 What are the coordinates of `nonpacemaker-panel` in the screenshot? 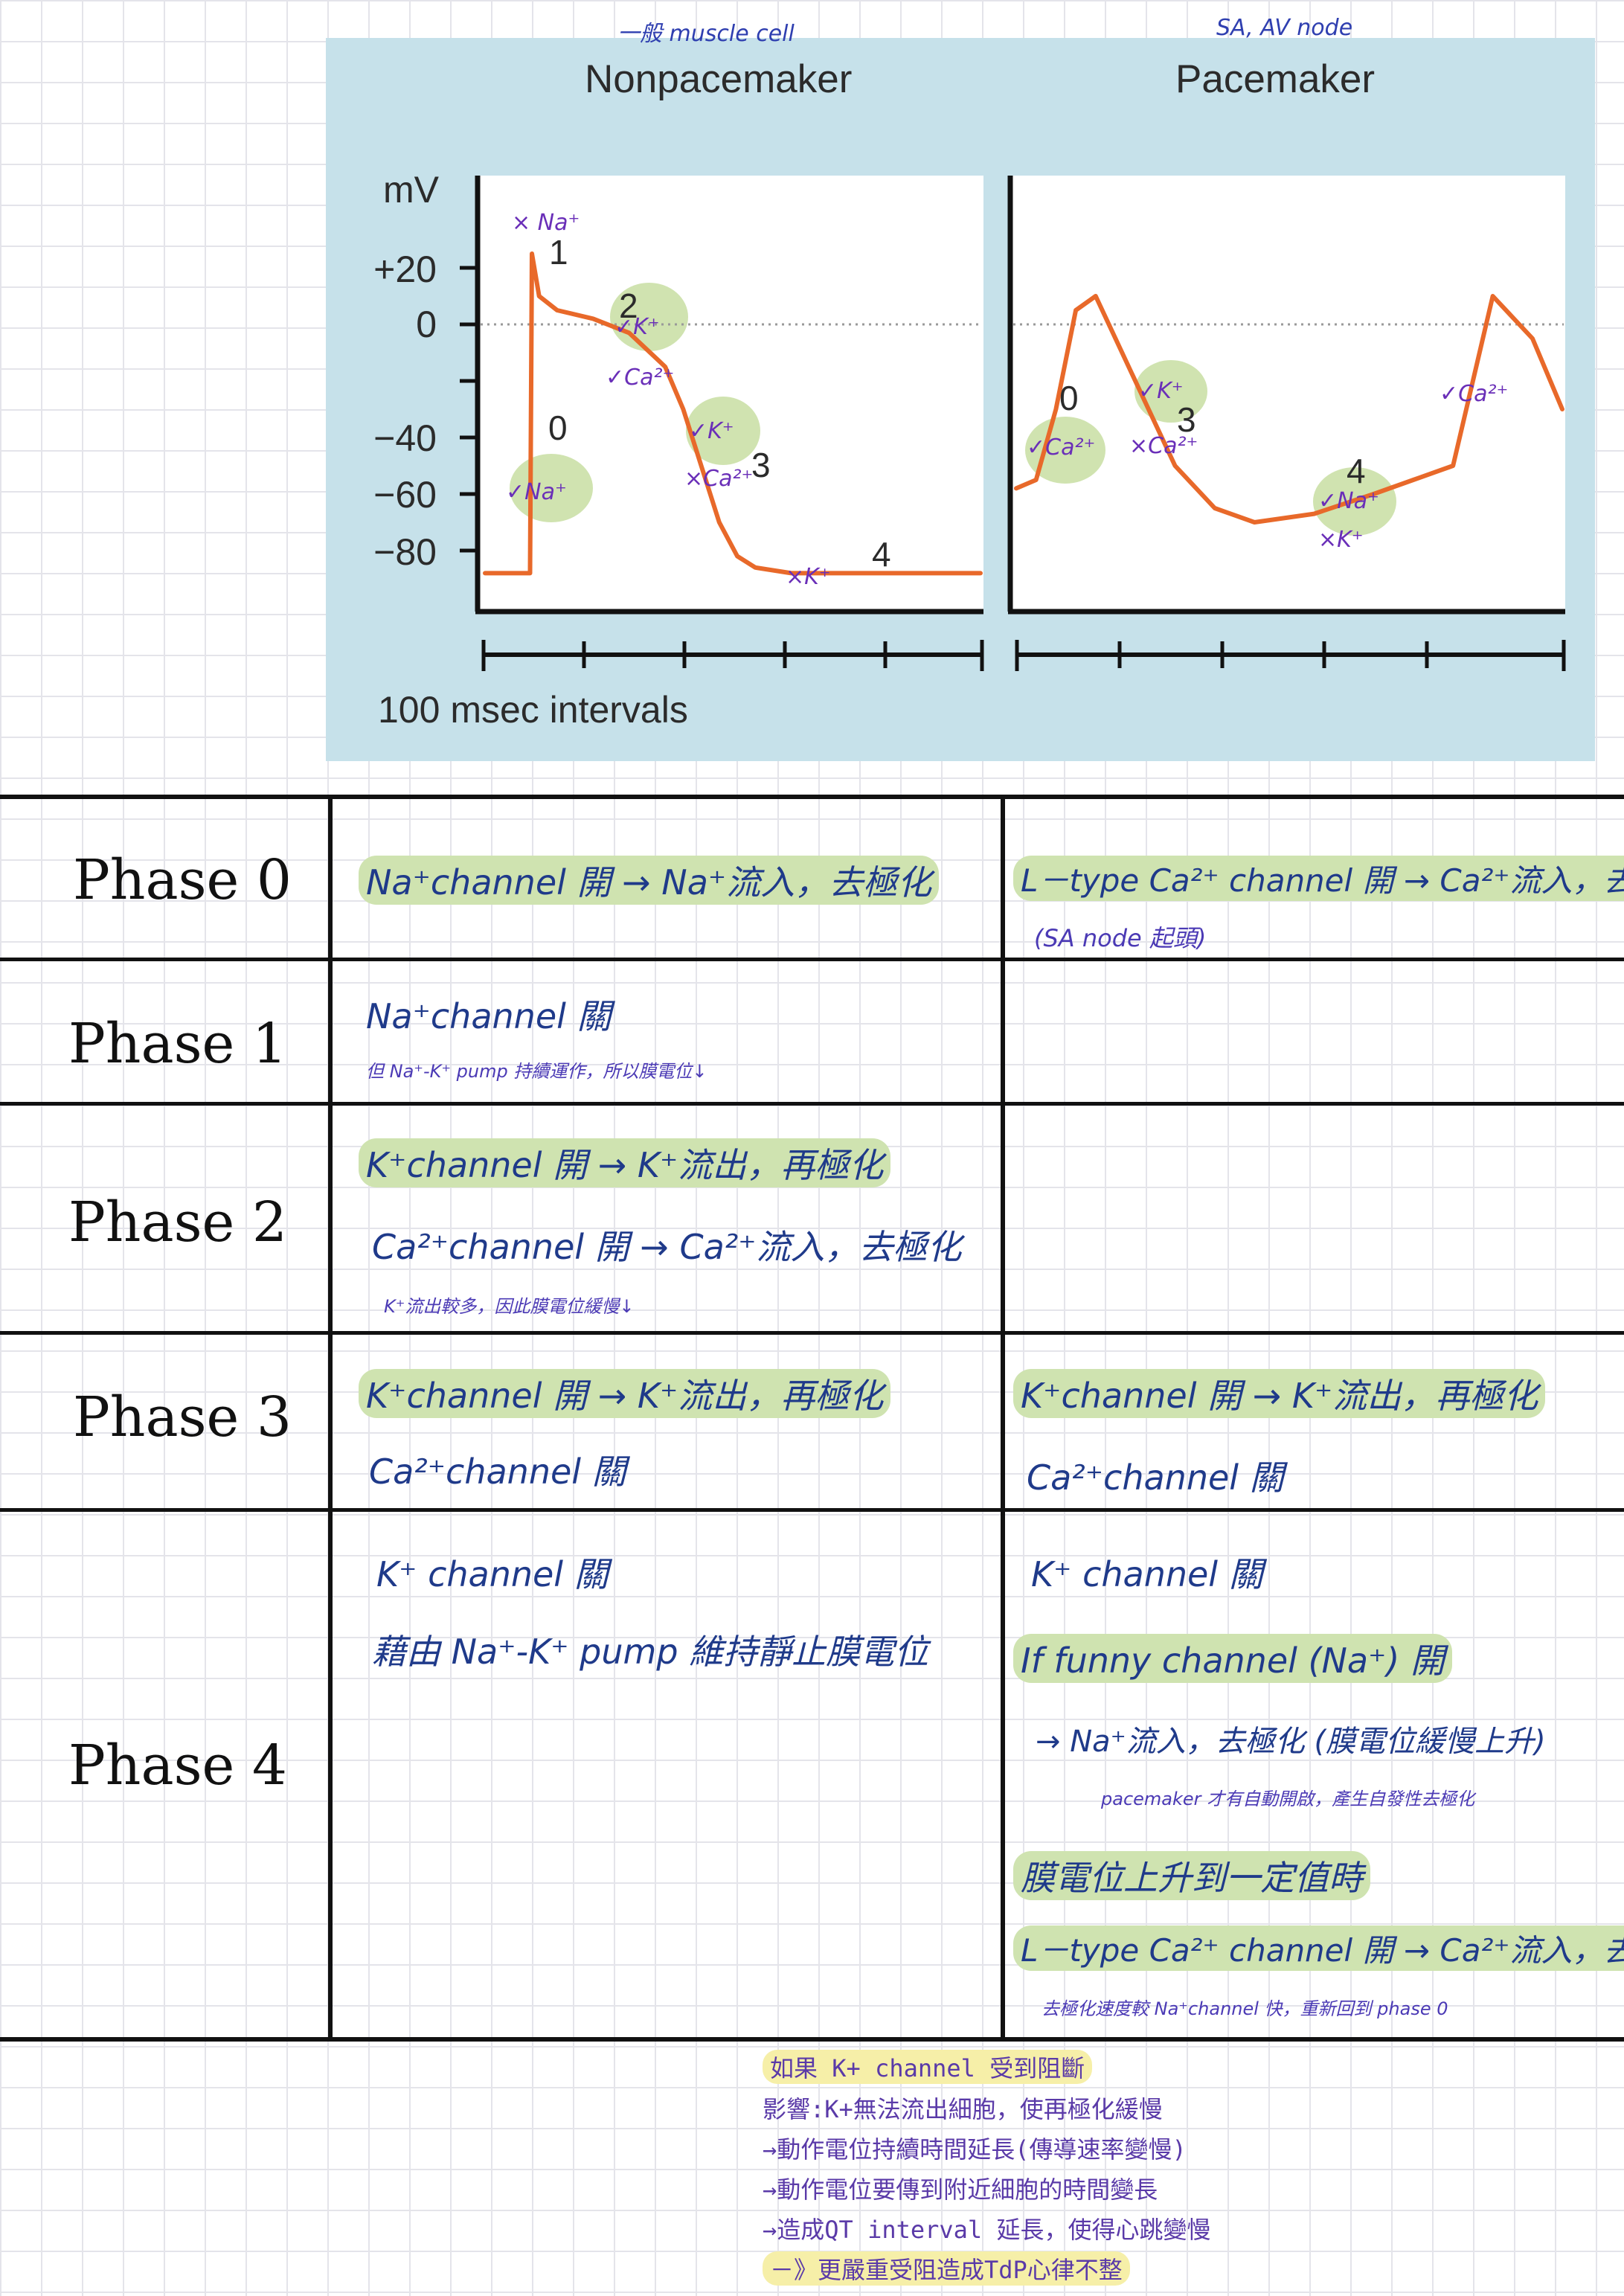 It's located at (731, 393).